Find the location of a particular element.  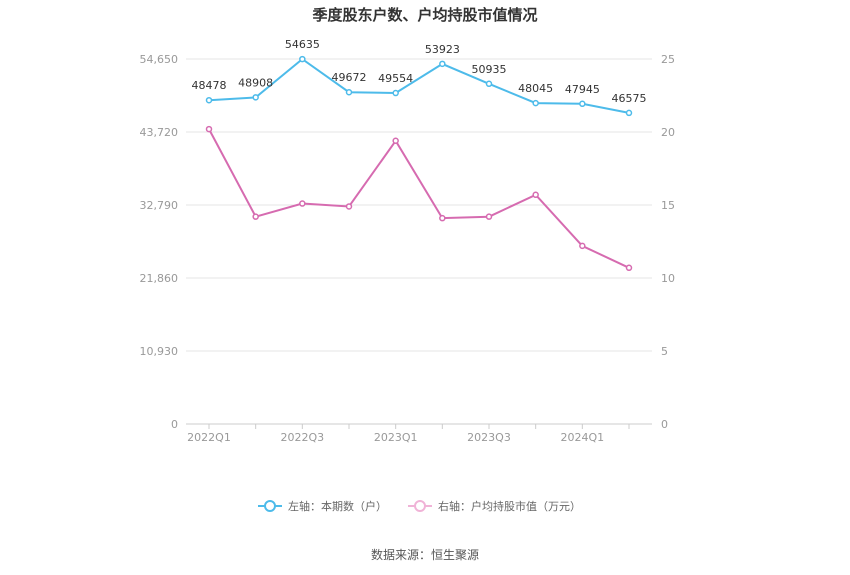

x-tick-label: 2022Q3 is located at coordinates (303, 437).